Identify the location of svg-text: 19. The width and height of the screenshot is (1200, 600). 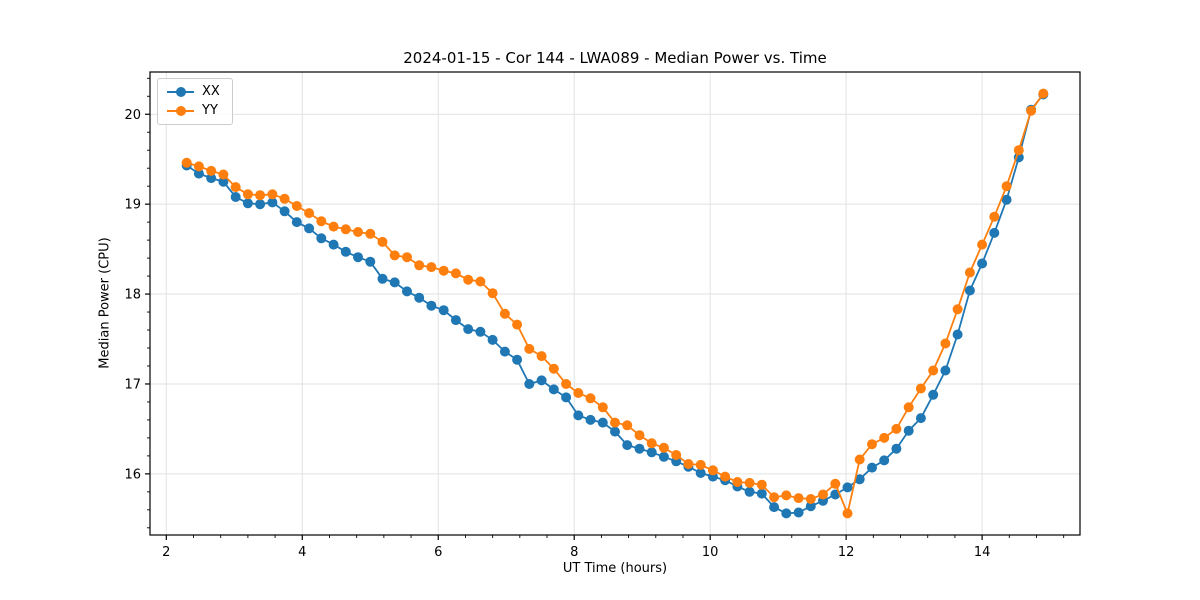
(132, 205).